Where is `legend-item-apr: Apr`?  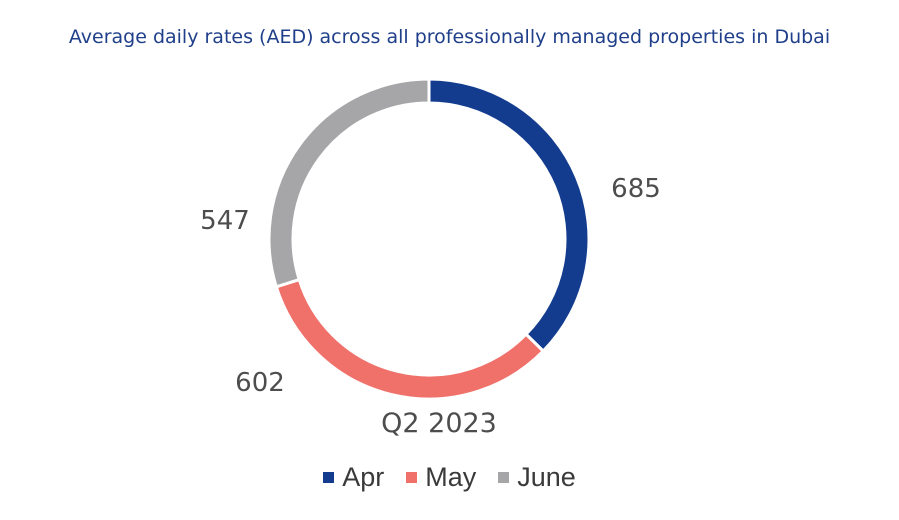 legend-item-apr: Apr is located at coordinates (353, 477).